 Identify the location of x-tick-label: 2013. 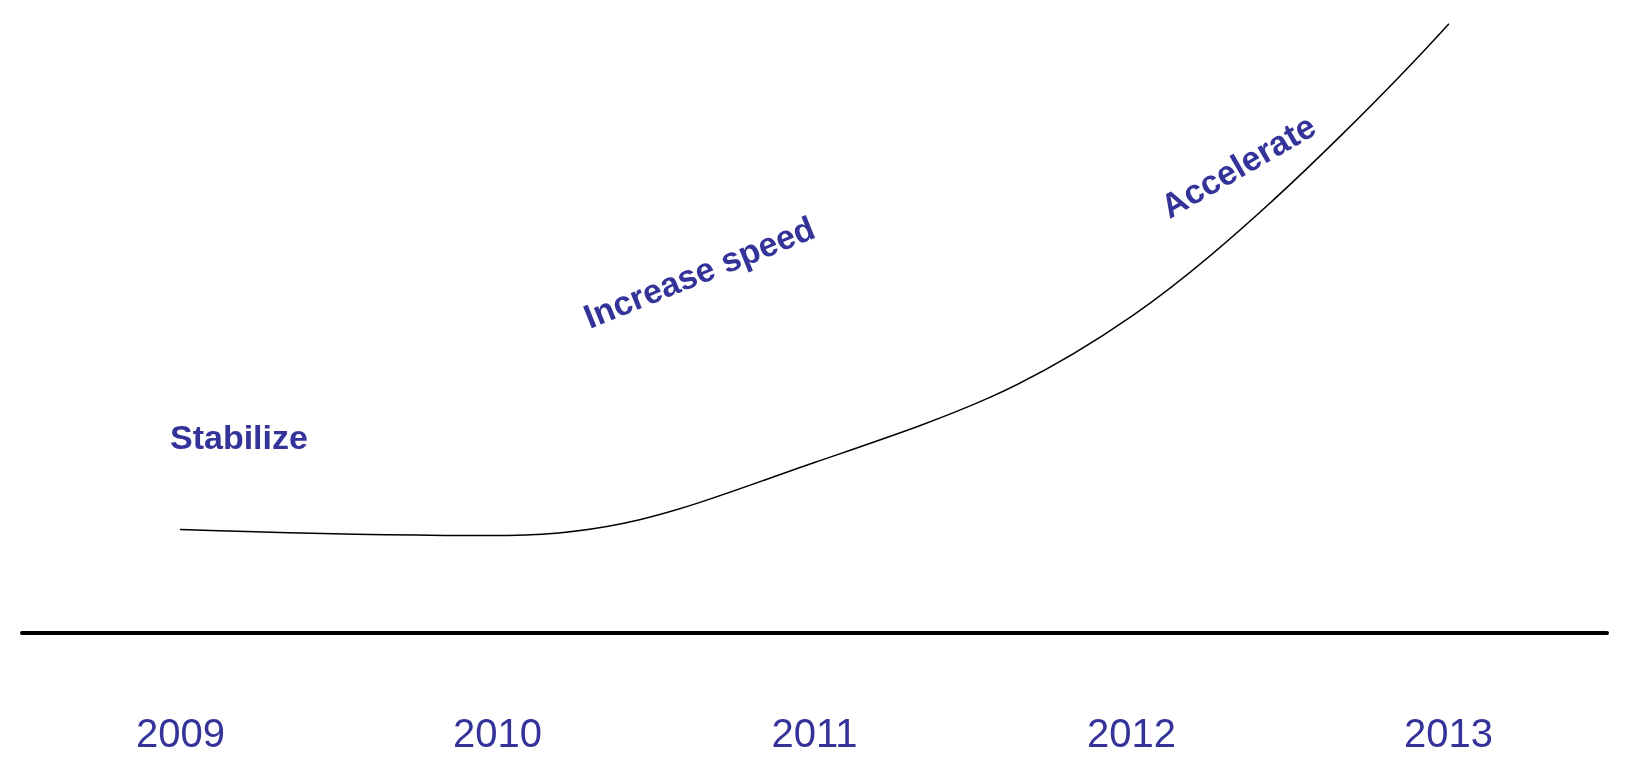
(1448, 733).